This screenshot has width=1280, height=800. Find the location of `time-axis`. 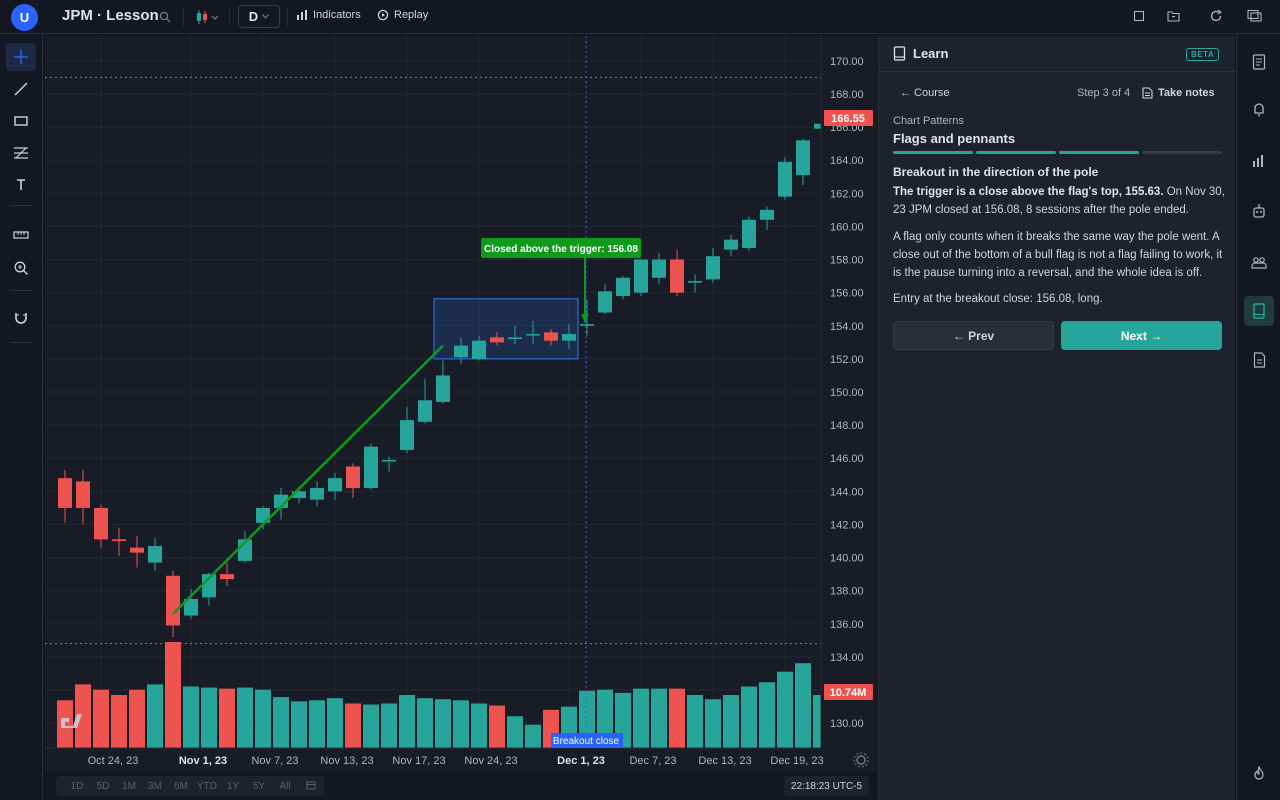

time-axis is located at coordinates (433, 760).